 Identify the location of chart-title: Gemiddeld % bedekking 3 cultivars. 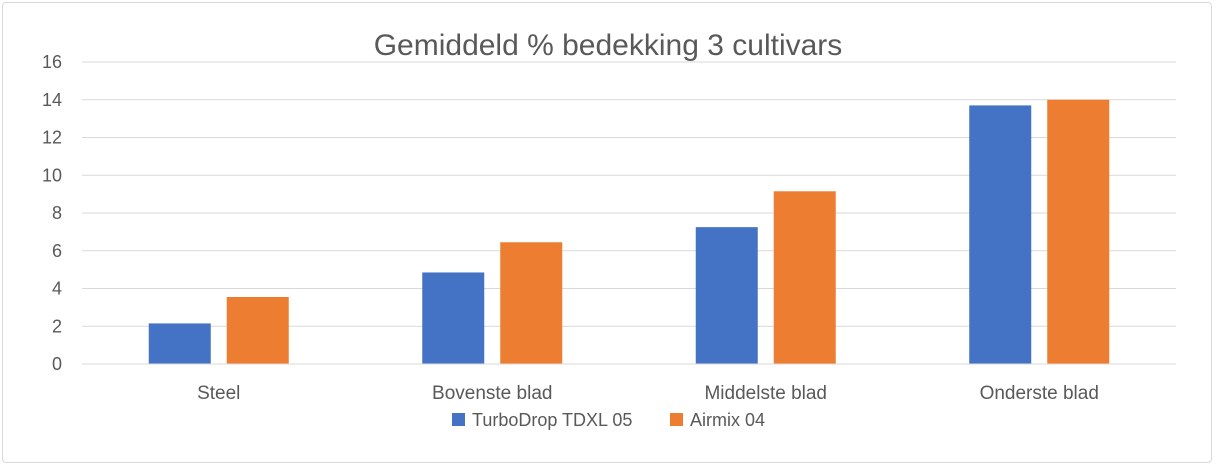
(608, 45).